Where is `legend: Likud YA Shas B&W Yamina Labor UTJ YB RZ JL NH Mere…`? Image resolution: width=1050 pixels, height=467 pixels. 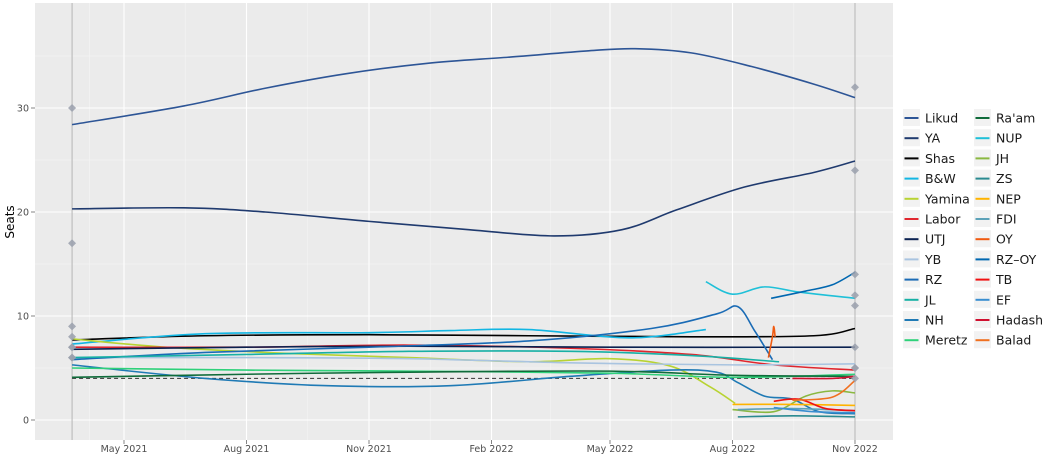
legend: Likud YA Shas B&W Yamina Labor UTJ YB RZ JL NH Mere… is located at coordinates (973, 229).